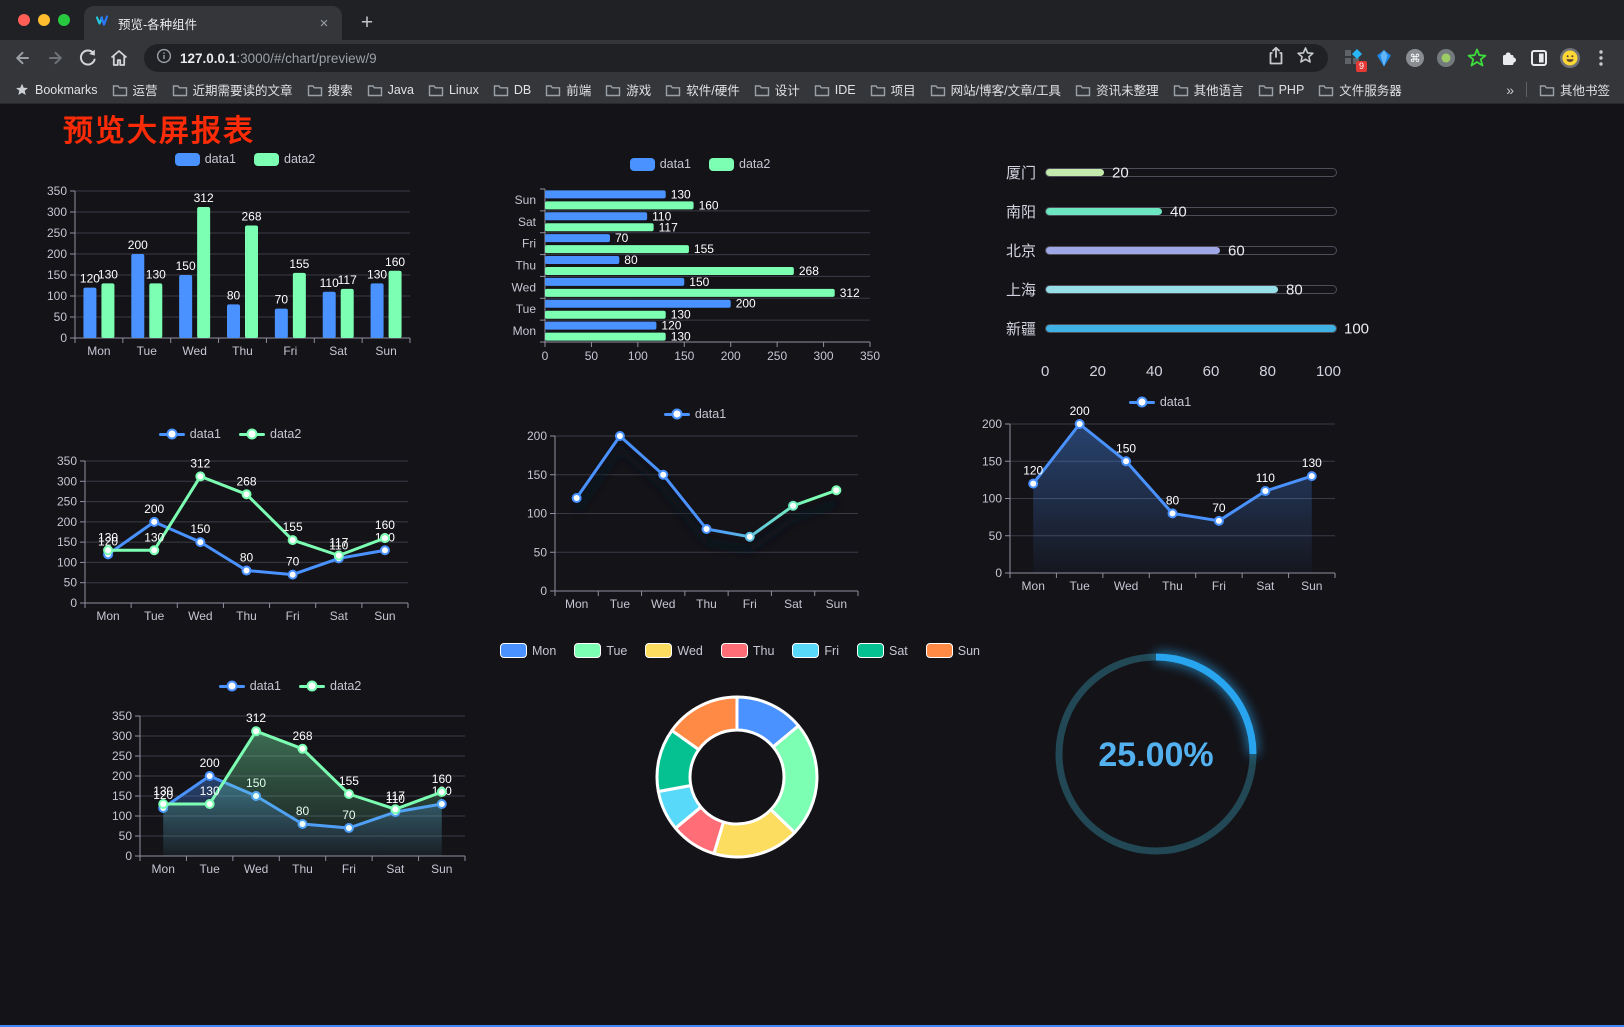 The width and height of the screenshot is (1624, 1027). What do you see at coordinates (1156, 754) in the screenshot?
I see `chart-gauge-progress: 25.00%` at bounding box center [1156, 754].